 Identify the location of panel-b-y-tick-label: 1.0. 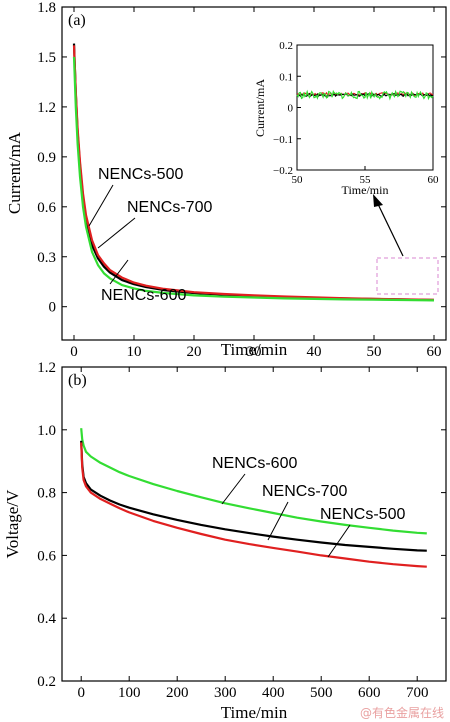
(46, 431).